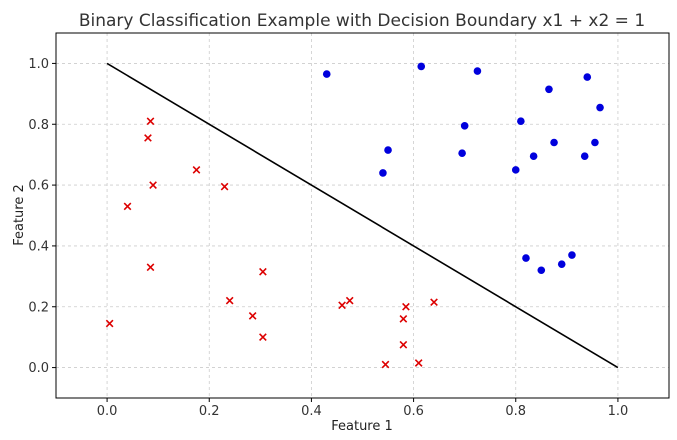 This screenshot has width=677, height=440. I want to click on x-axis-label: Feature 1, so click(362, 426).